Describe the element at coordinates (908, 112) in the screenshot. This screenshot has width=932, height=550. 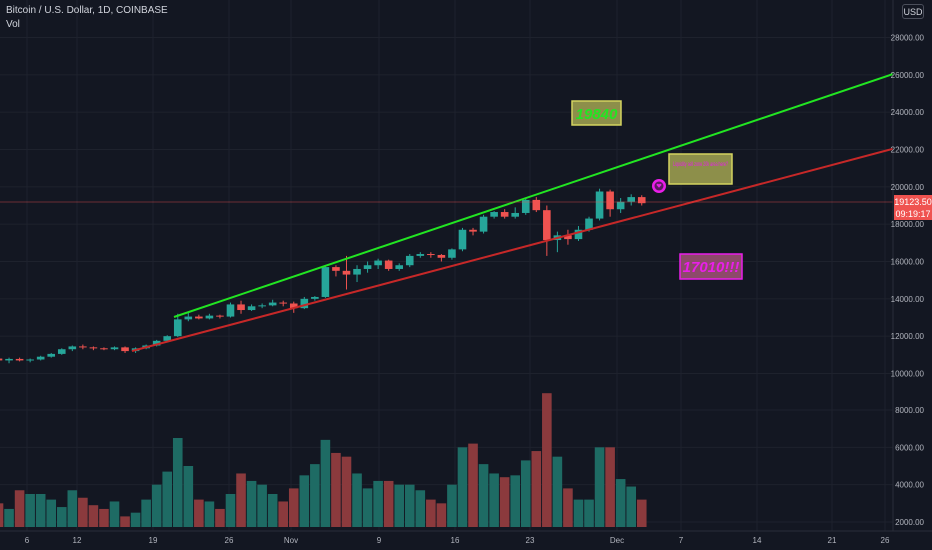
I see `price-tick-label: 24000.00` at that location.